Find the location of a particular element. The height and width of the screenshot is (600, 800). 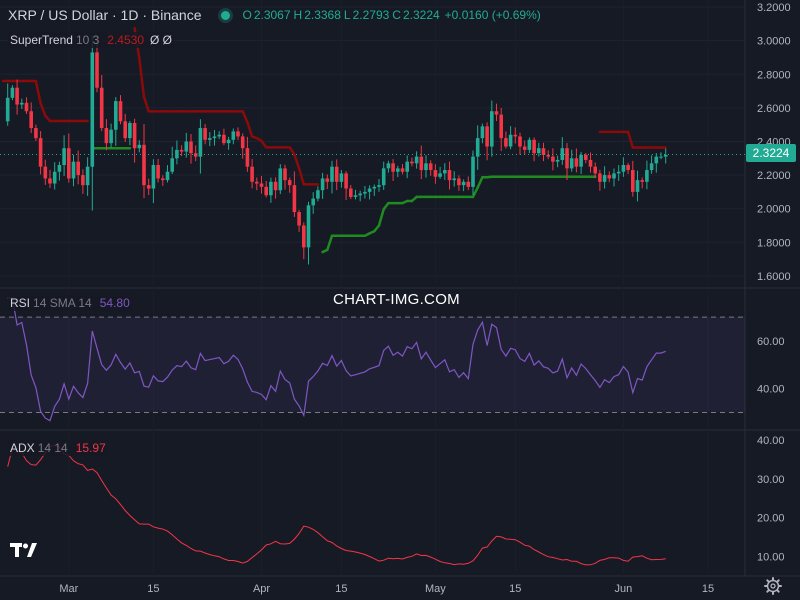

price-tick-label: 3.2000 is located at coordinates (774, 8).